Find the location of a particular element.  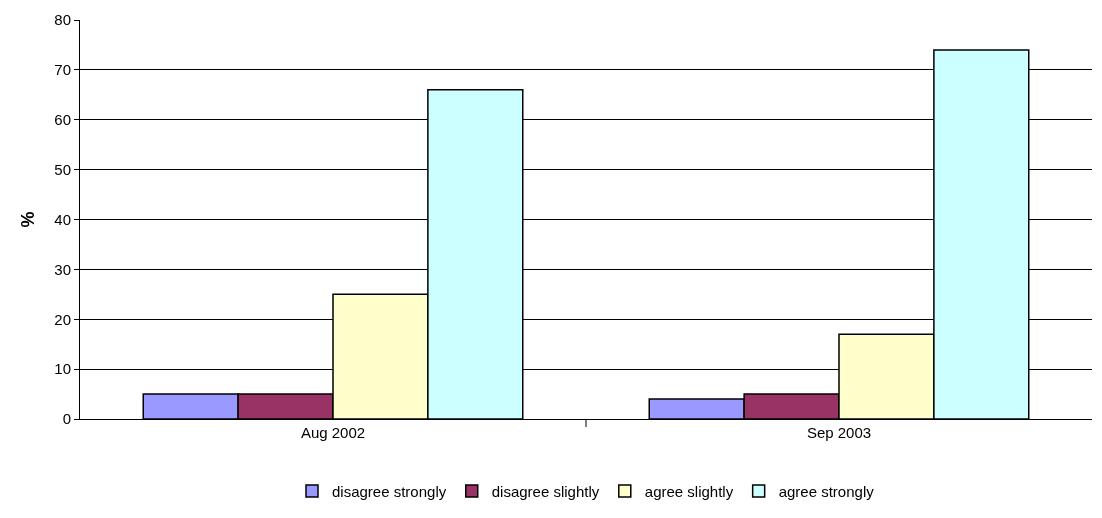

legend-label: disagree strongly is located at coordinates (389, 491).